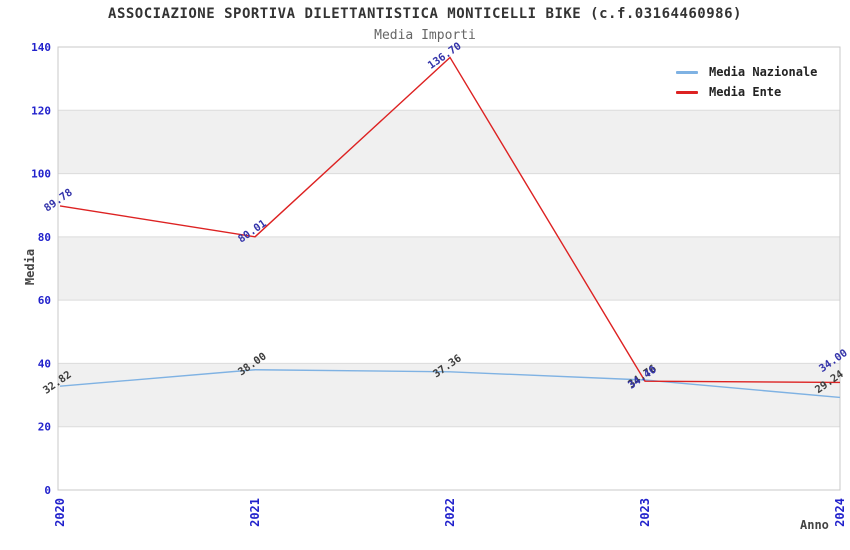 The height and width of the screenshot is (550, 850). I want to click on y-tick-label: 80, so click(44, 237).